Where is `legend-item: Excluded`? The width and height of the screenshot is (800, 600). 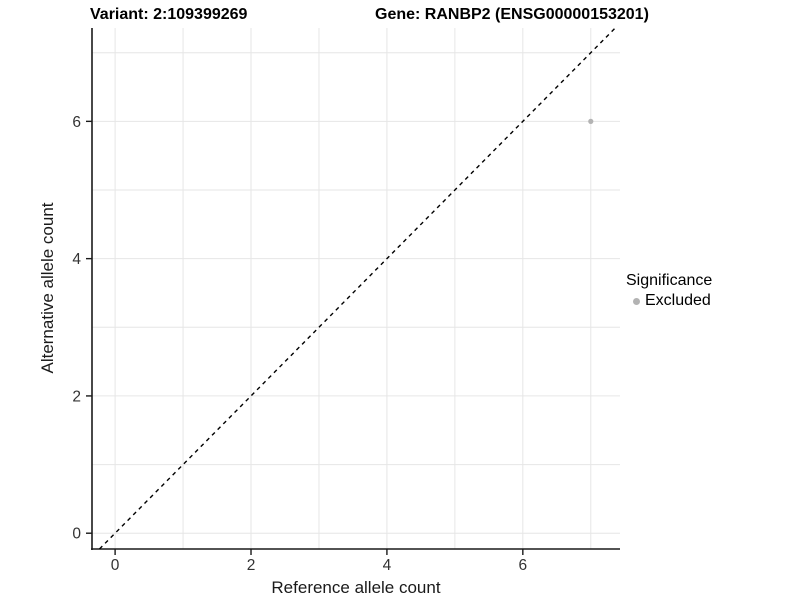
legend-item: Excluded is located at coordinates (669, 301).